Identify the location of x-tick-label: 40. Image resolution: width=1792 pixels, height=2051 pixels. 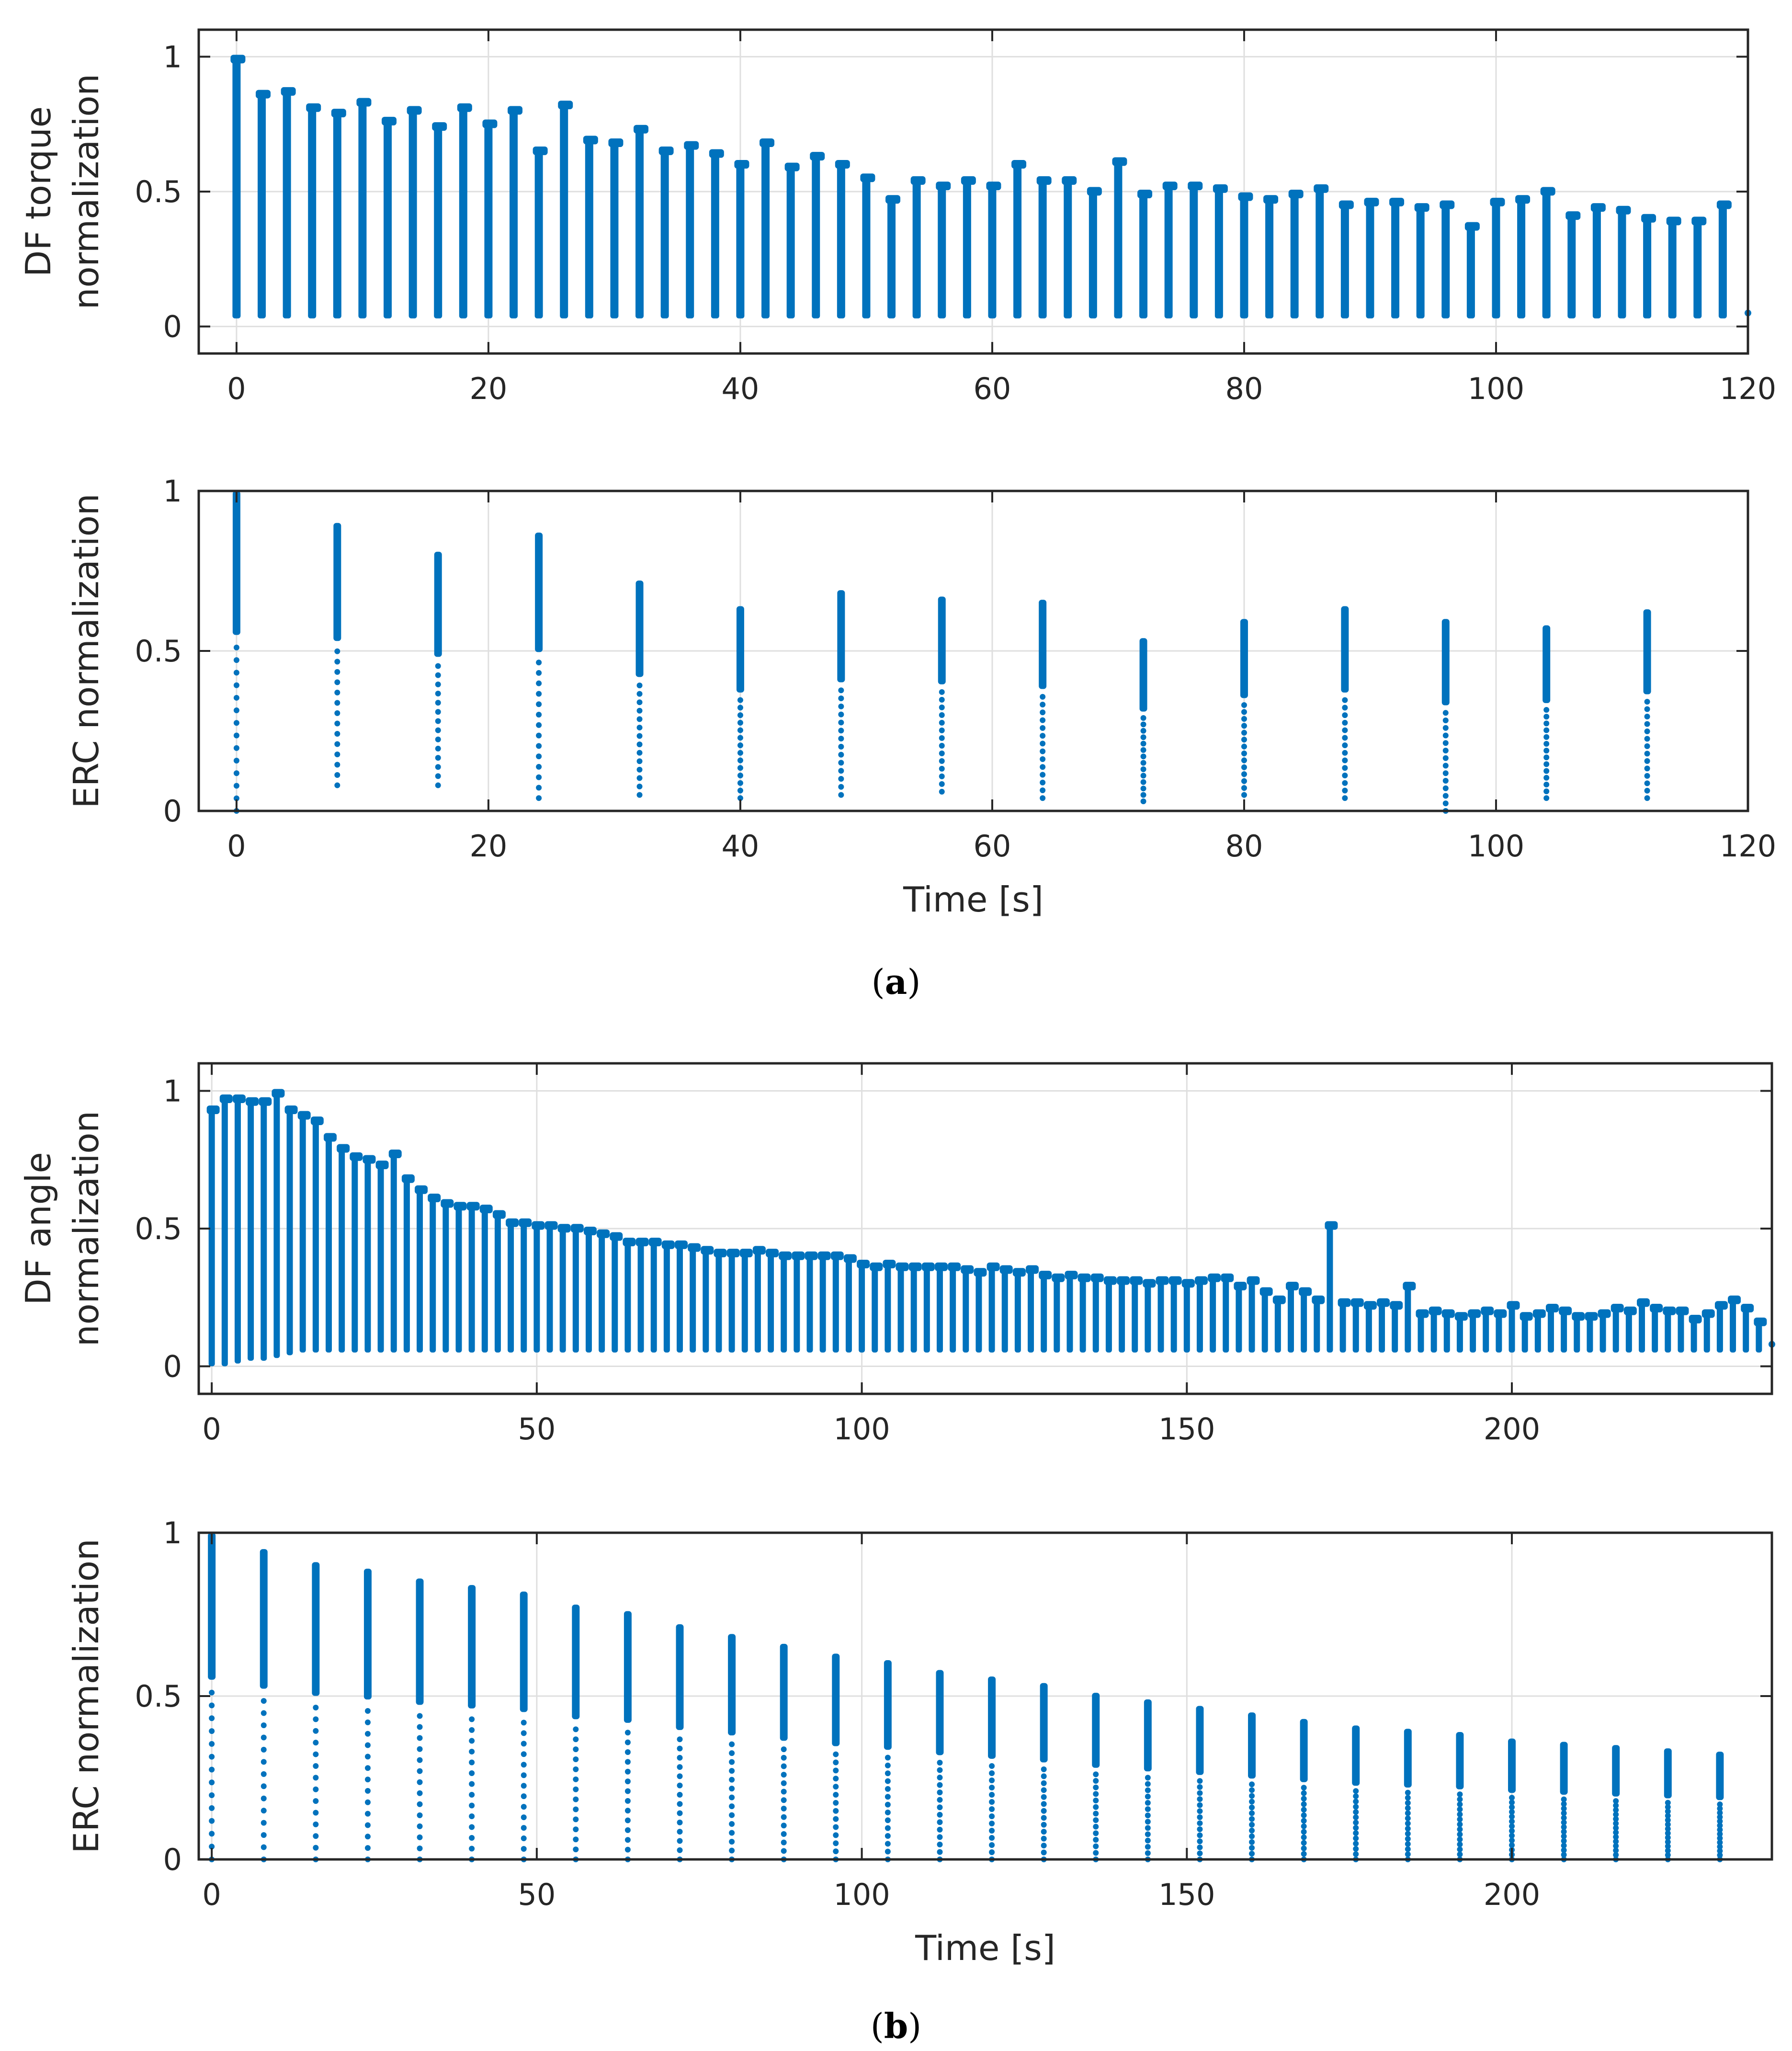
(740, 388).